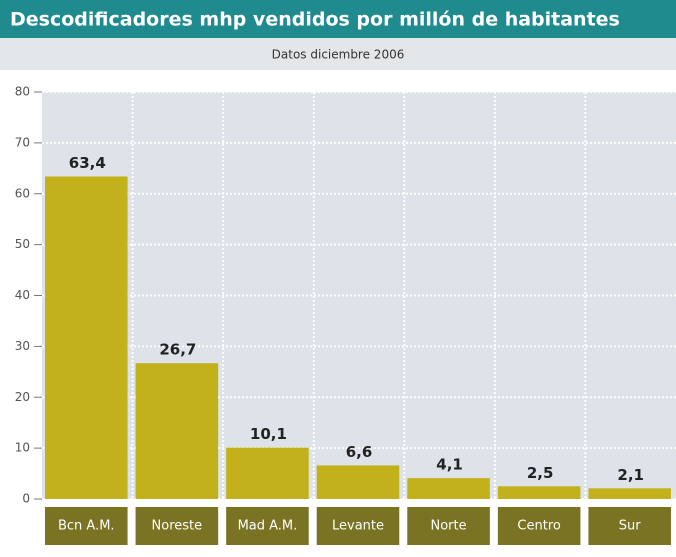  What do you see at coordinates (22, 448) in the screenshot?
I see `y-tick-label: 10` at bounding box center [22, 448].